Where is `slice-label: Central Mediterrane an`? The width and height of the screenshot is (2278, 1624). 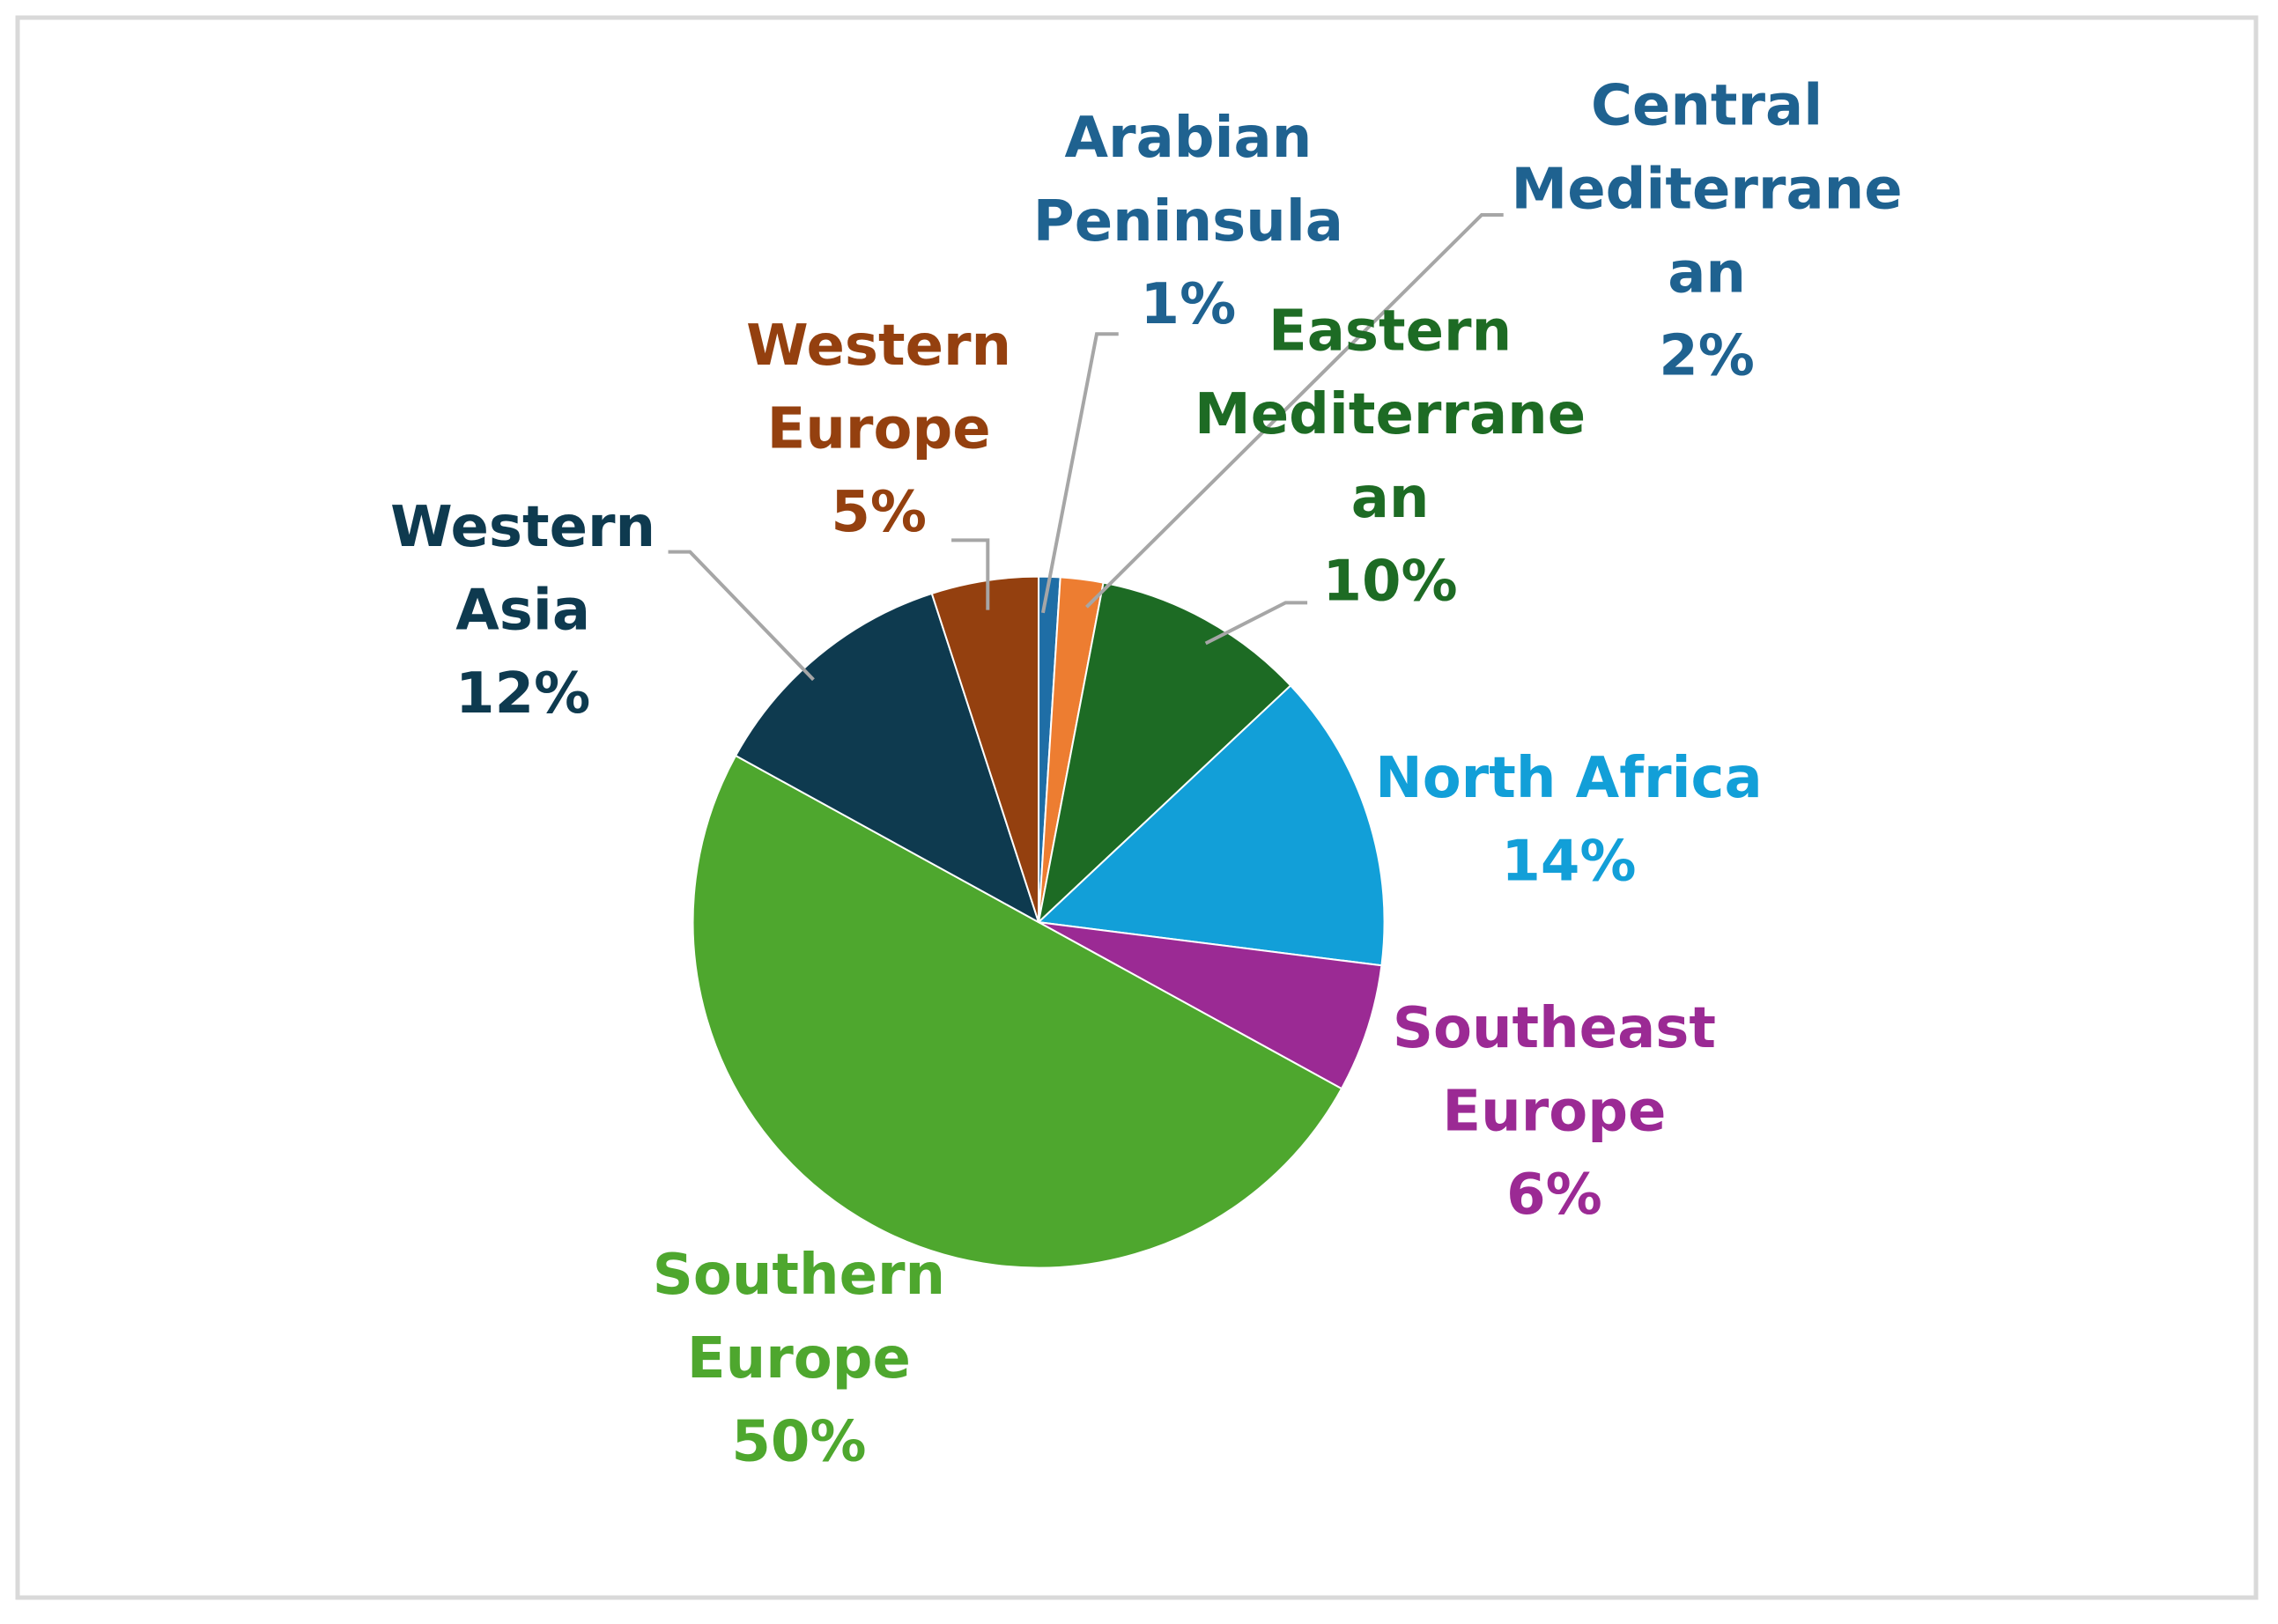
slice-label: Central Mediterrane an is located at coordinates (1707, 189).